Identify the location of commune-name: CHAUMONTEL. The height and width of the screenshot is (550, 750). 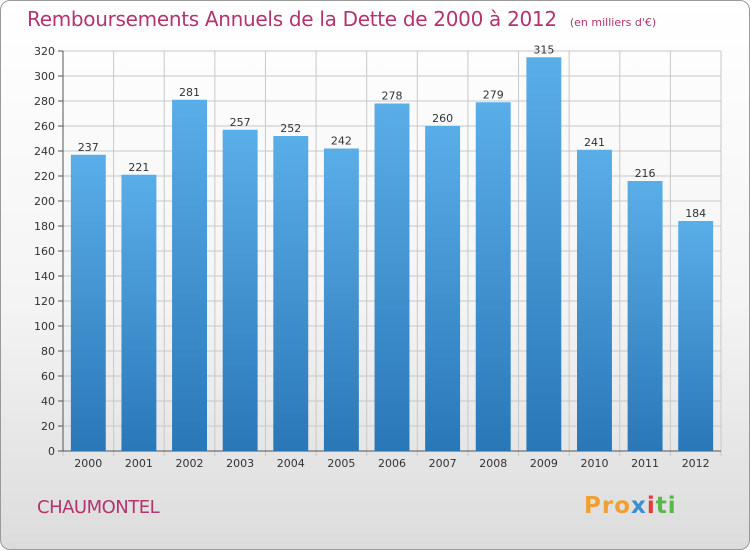
(98, 507).